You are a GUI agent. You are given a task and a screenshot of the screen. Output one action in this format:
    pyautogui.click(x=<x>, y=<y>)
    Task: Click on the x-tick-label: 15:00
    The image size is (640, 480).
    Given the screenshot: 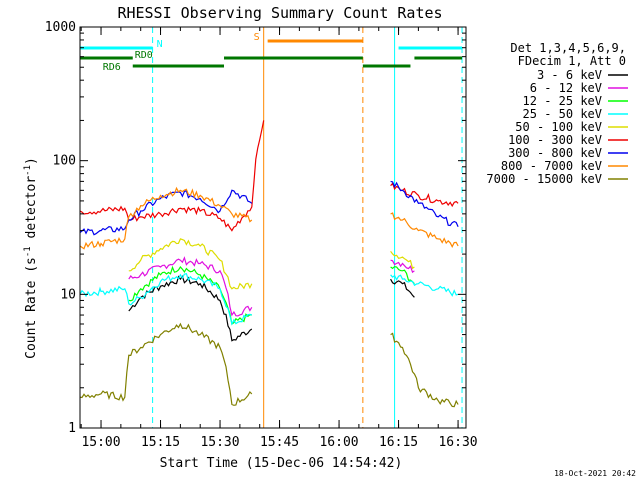 What is the action you would take?
    pyautogui.click(x=100, y=442)
    